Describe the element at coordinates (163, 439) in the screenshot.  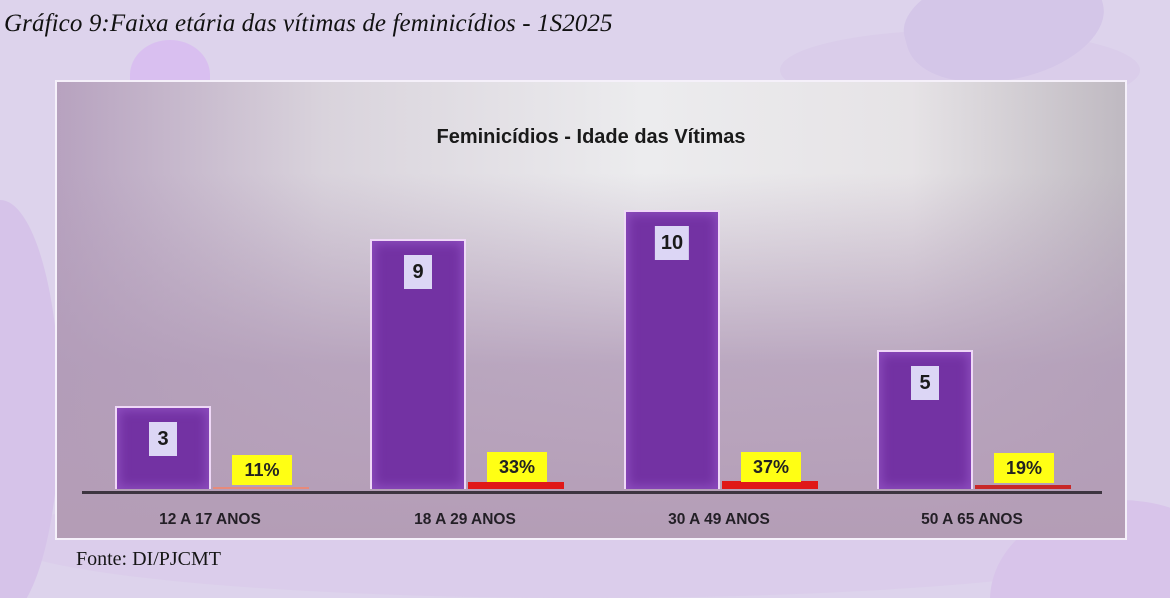
I see `count-label: 3` at that location.